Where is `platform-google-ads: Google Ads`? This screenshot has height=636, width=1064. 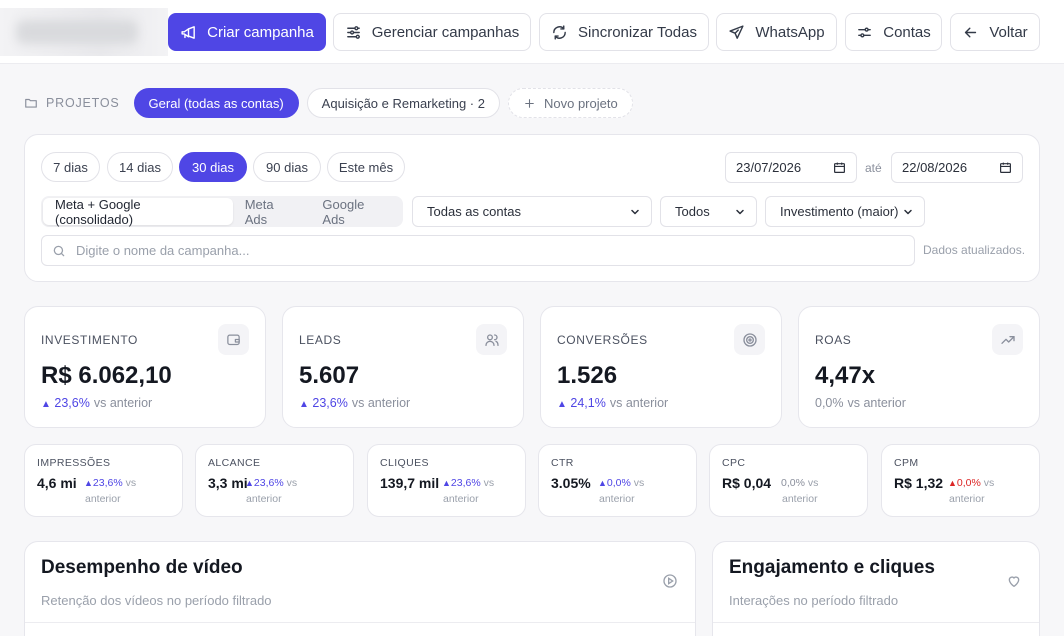
platform-google-ads: Google Ads is located at coordinates (343, 211).